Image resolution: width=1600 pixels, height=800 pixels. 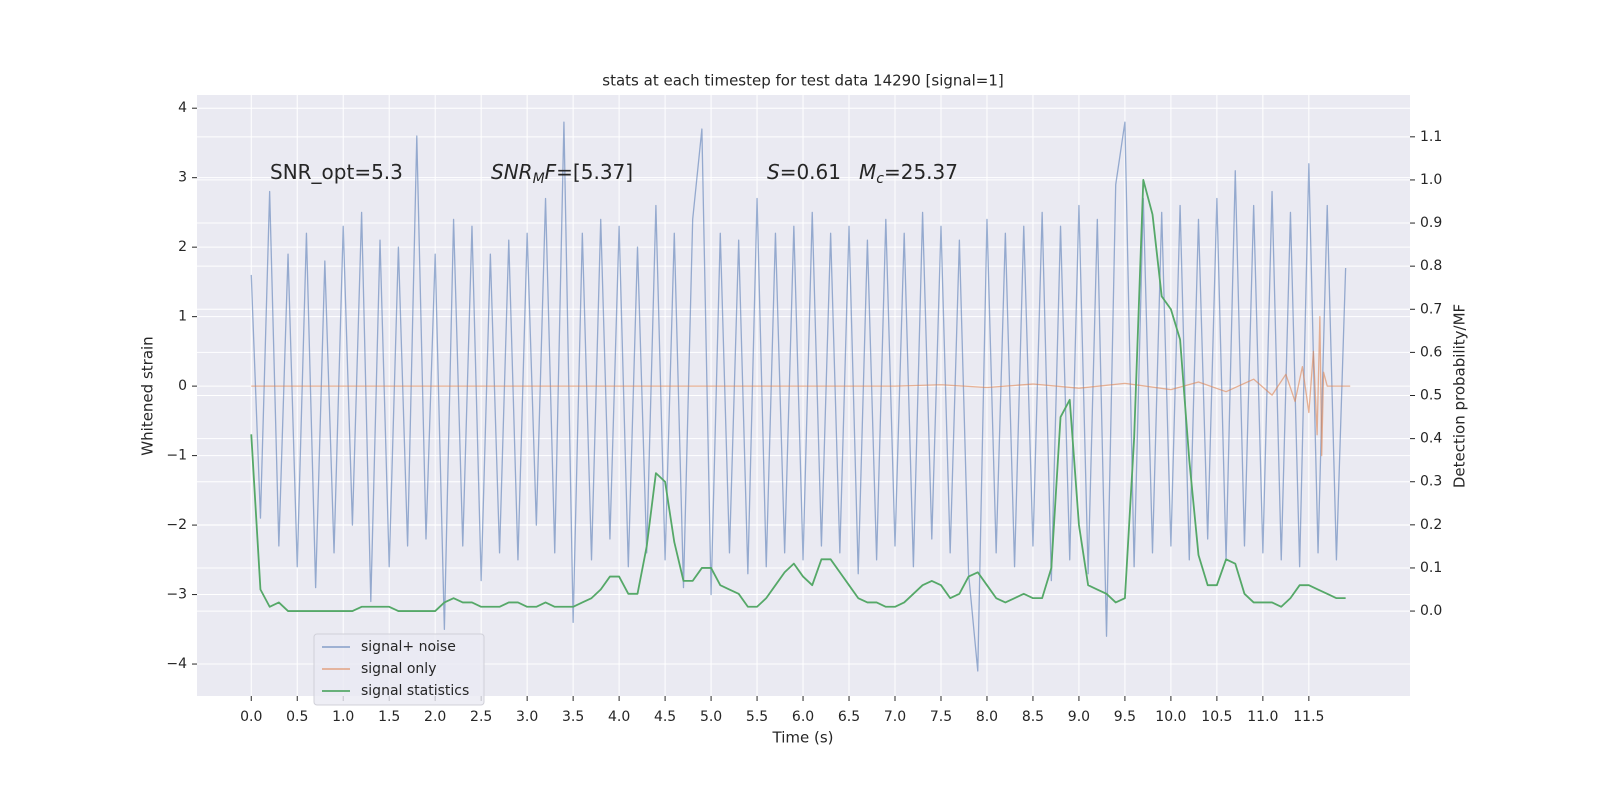 What do you see at coordinates (1431, 352) in the screenshot?
I see `y2-tick-label: 0.6` at bounding box center [1431, 352].